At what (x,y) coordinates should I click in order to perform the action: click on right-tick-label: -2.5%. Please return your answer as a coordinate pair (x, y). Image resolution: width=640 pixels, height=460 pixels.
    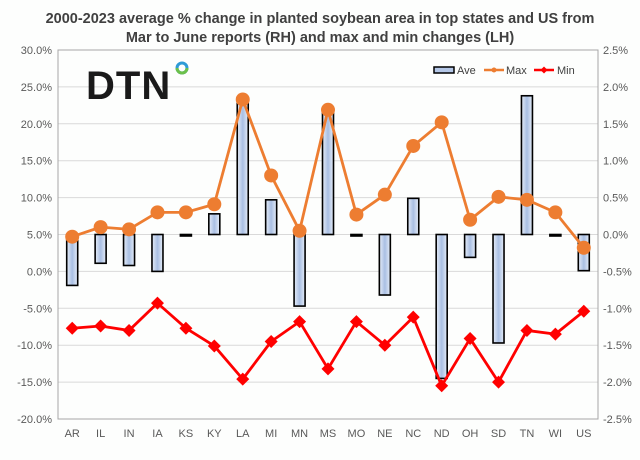
    Looking at the image, I should click on (617, 420).